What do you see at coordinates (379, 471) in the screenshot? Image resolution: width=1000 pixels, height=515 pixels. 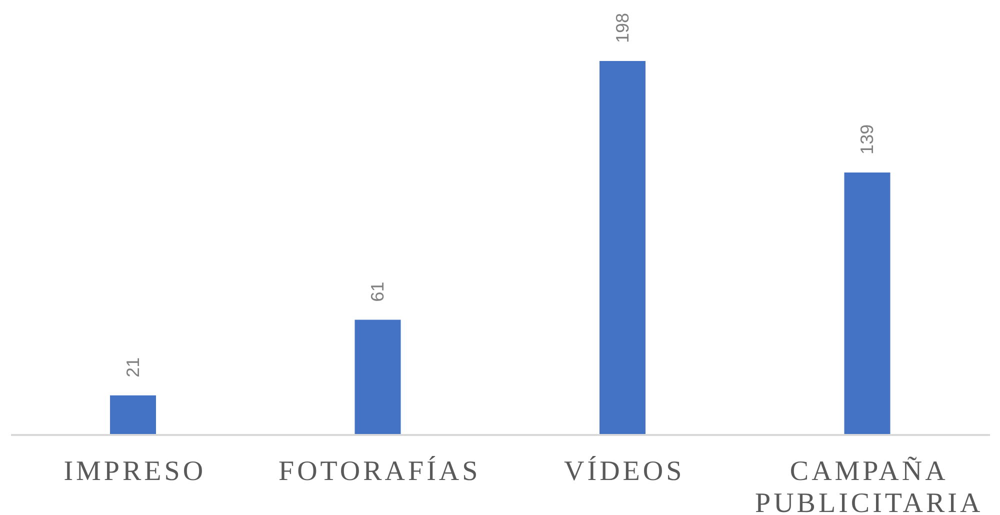 I see `x-tick-label: FOTORAFÍAS` at bounding box center [379, 471].